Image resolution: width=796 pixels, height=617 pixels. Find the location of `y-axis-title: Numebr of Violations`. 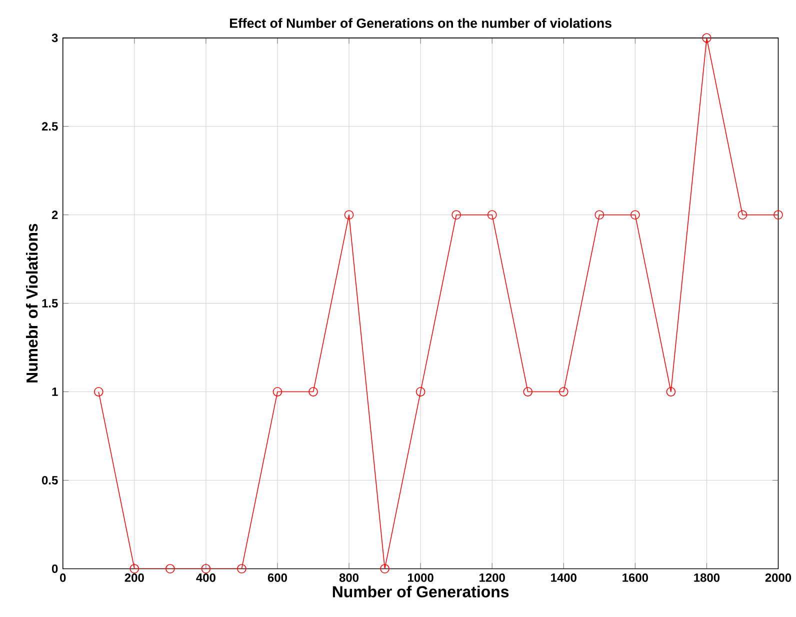

y-axis-title: Numebr of Violations is located at coordinates (32, 303).